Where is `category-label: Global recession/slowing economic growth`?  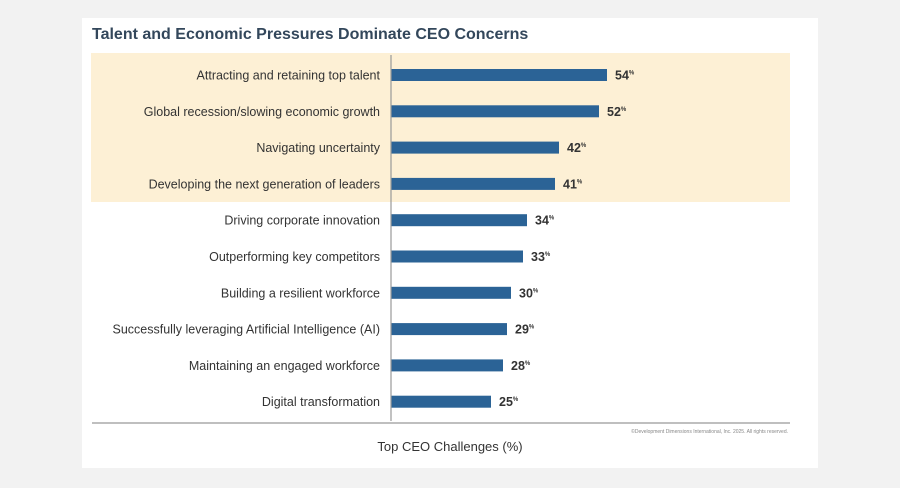 category-label: Global recession/slowing economic growth is located at coordinates (262, 112).